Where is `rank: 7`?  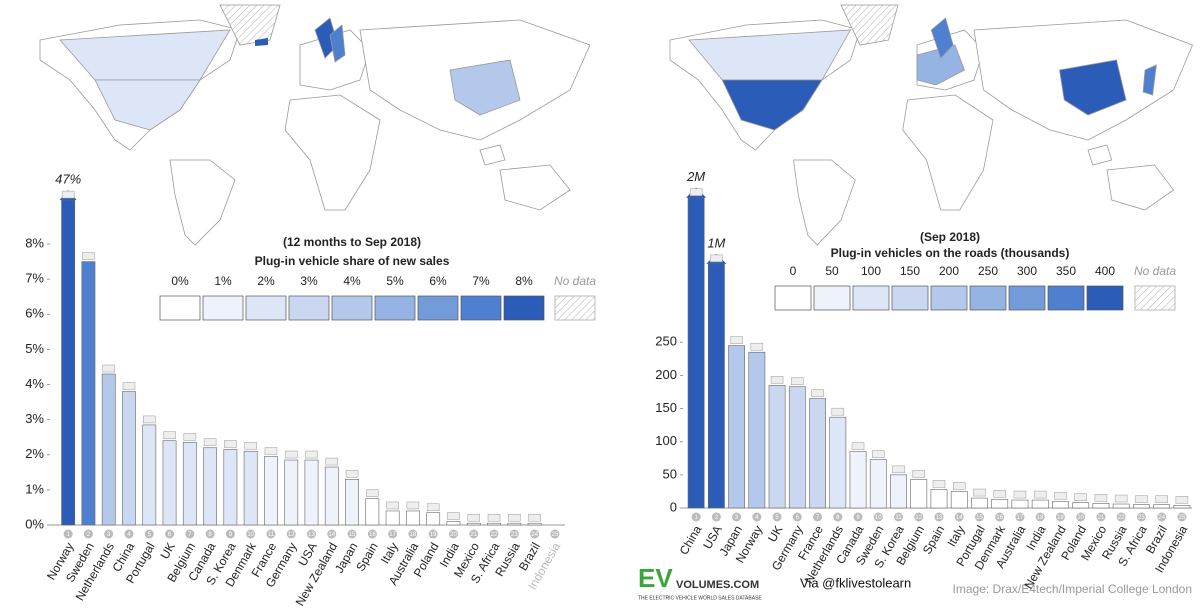 rank: 7 is located at coordinates (190, 535).